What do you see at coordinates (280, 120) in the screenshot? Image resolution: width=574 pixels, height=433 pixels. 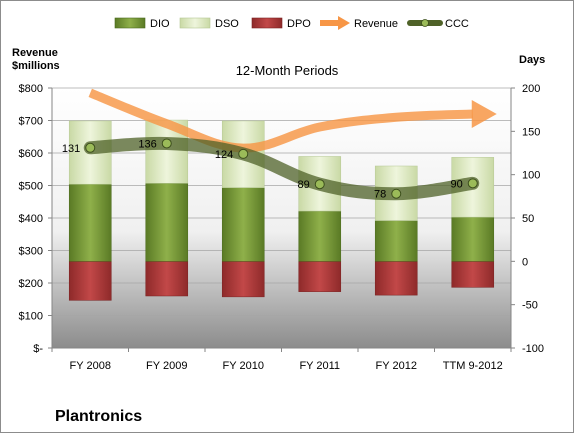 I see `line-revenue` at bounding box center [280, 120].